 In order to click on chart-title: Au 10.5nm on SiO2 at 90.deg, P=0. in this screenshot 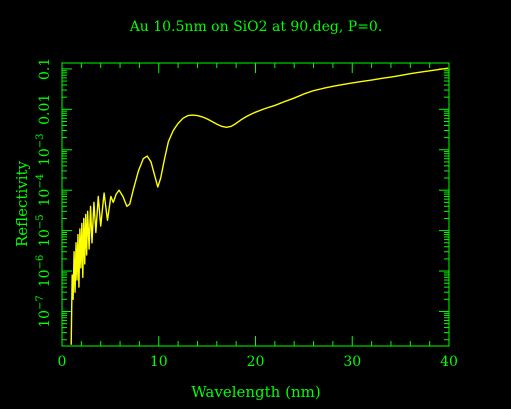, I will do `click(256, 27)`.